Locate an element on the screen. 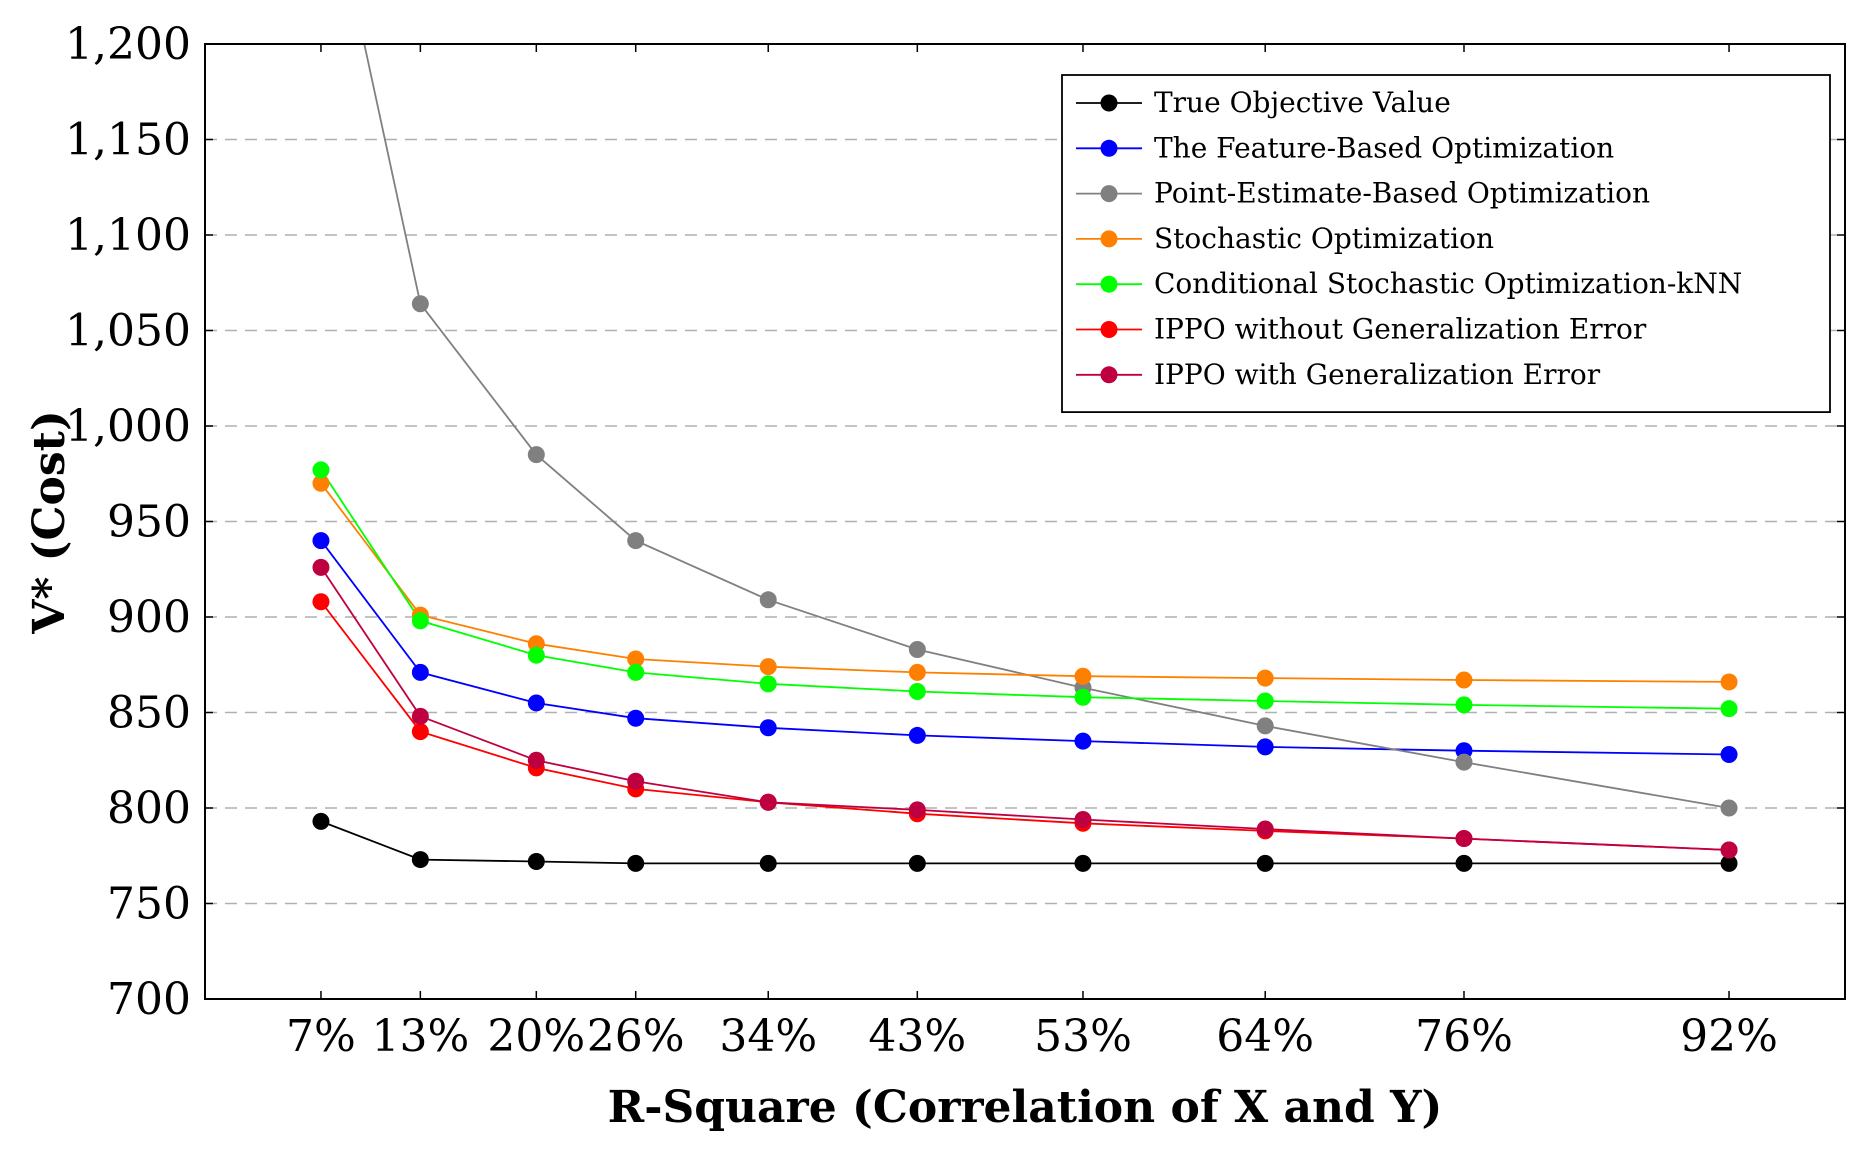  x-tick-label-7: 7% is located at coordinates (321, 1036).